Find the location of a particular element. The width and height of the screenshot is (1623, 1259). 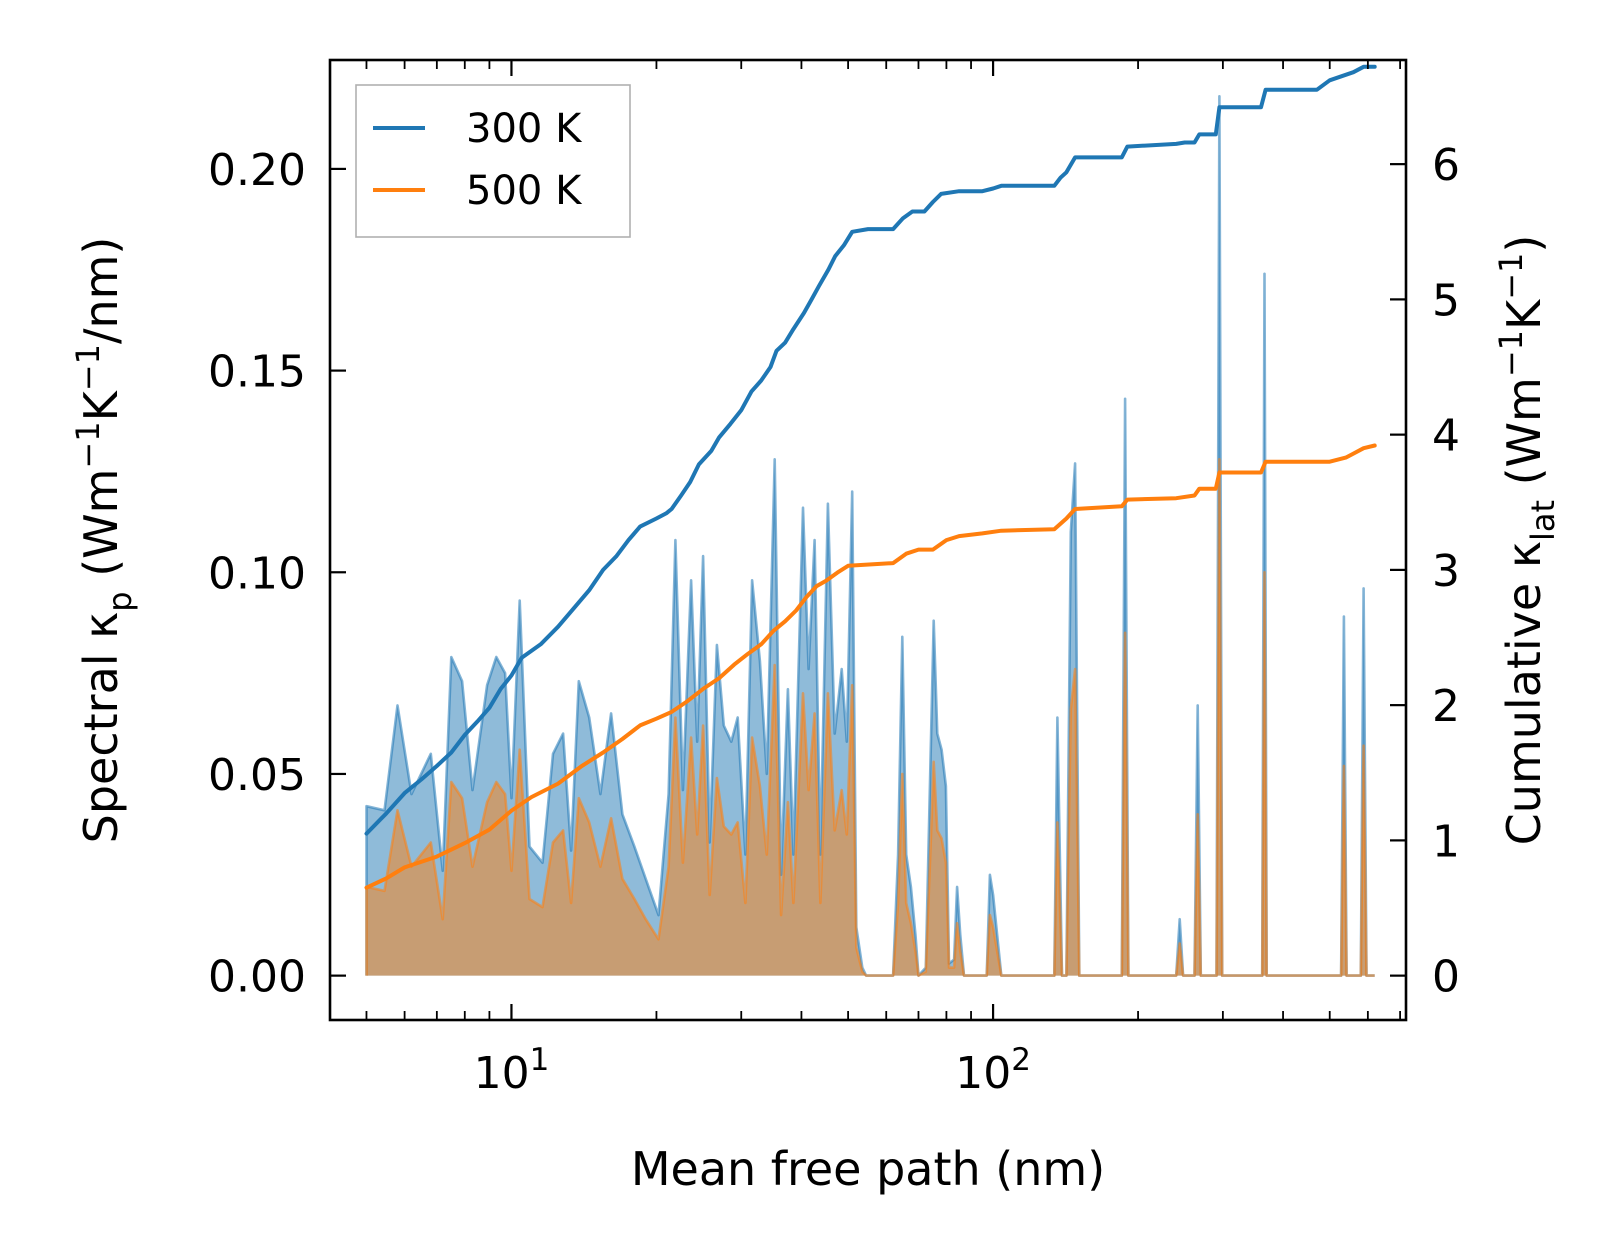

y-axis-label-right: Cumulative κlat (Wm−1K−1) is located at coordinates (1527, 540).